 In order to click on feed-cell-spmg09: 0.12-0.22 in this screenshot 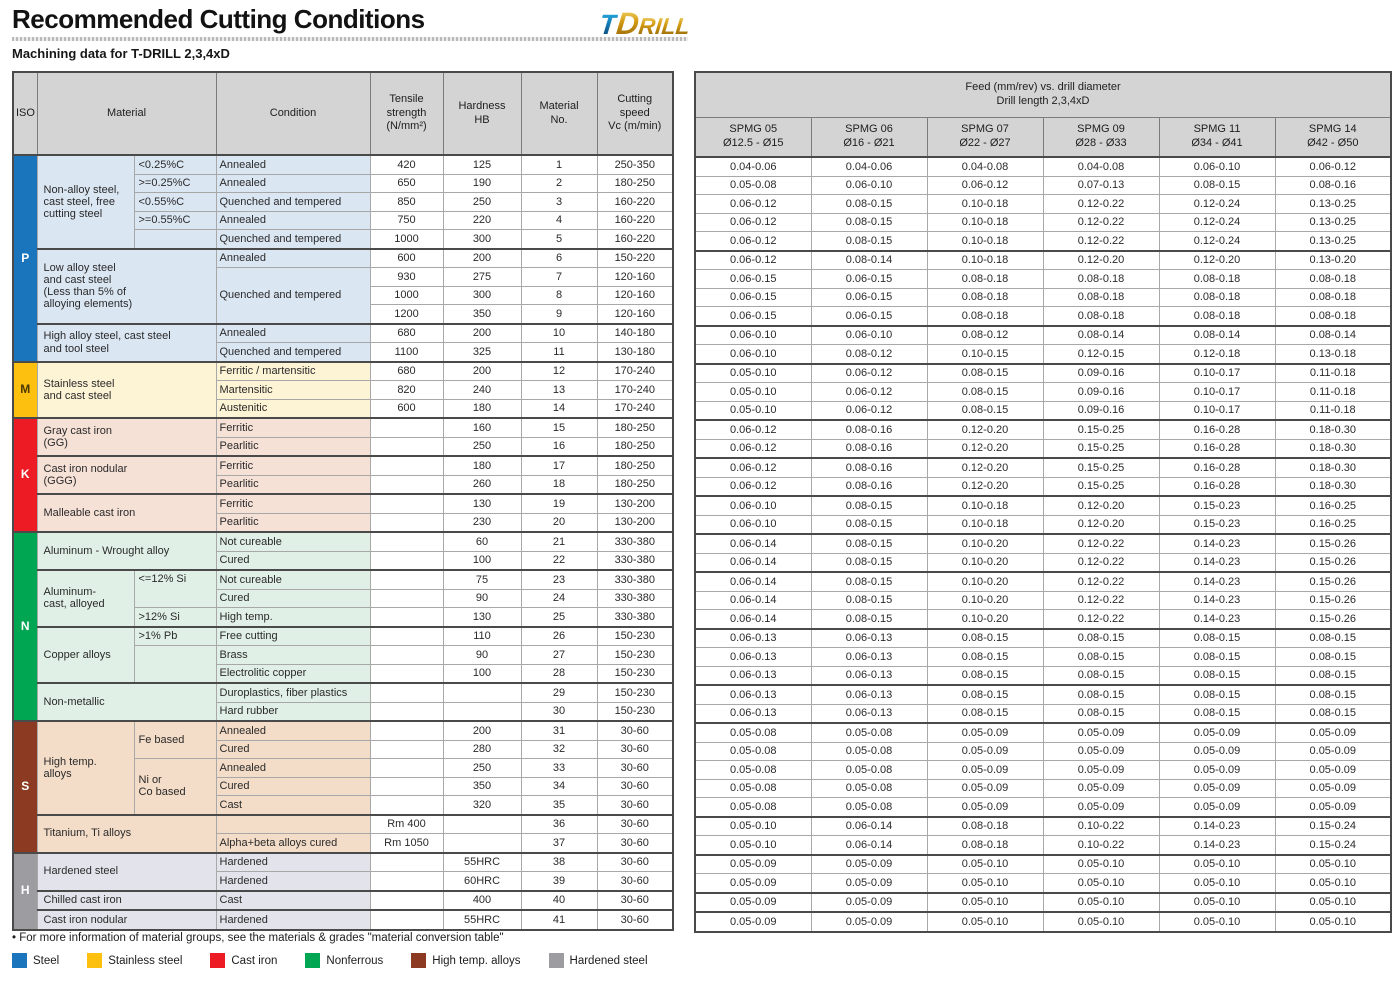, I will do `click(1101, 562)`.